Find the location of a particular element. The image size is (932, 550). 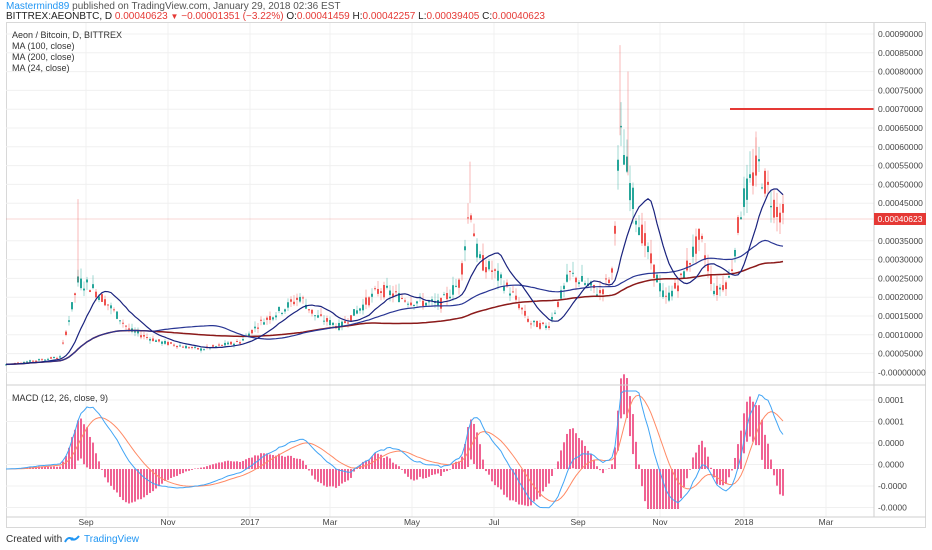

legend-ma100: MA (100, close) is located at coordinates (43, 46).